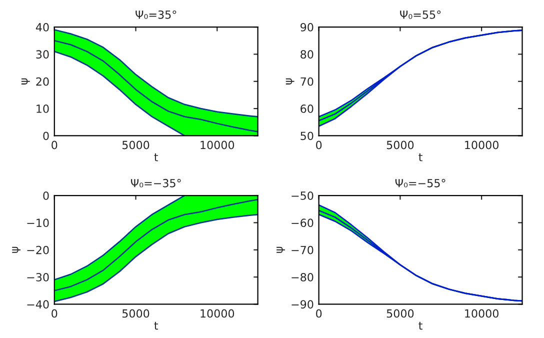 This screenshot has height=338, width=544. Describe the element at coordinates (303, 304) in the screenshot. I see `y-tick-label: −90` at that location.